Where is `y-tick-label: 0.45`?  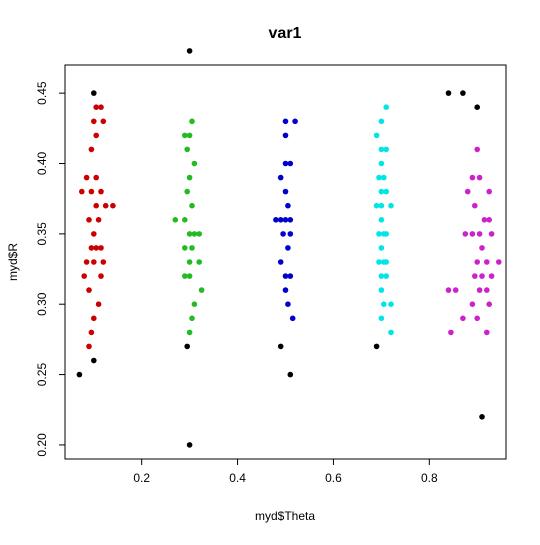 y-tick-label: 0.45 is located at coordinates (42, 93).